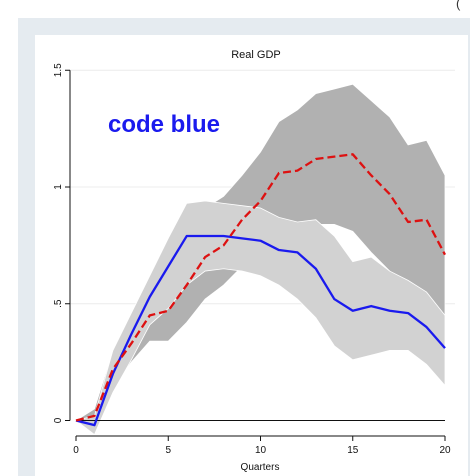 This screenshot has width=470, height=476. I want to click on x-tick-label: 5, so click(168, 450).